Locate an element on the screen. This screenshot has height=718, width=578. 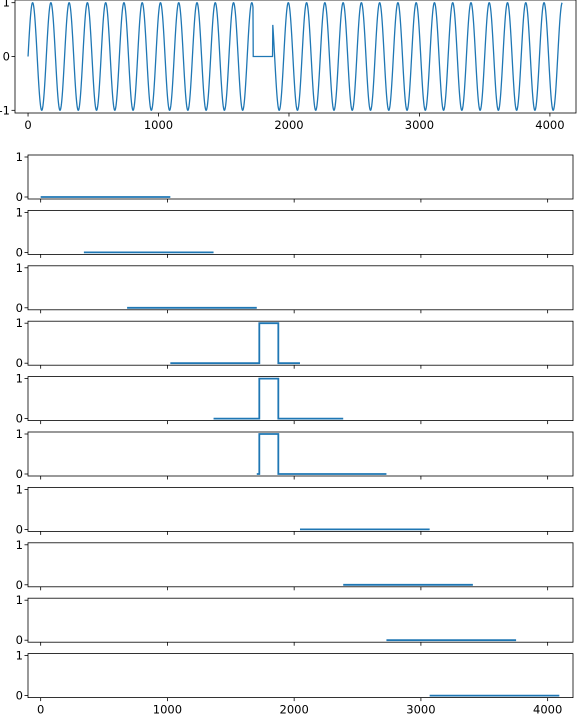
chart-panel-6: 01 is located at coordinates (295, 454).